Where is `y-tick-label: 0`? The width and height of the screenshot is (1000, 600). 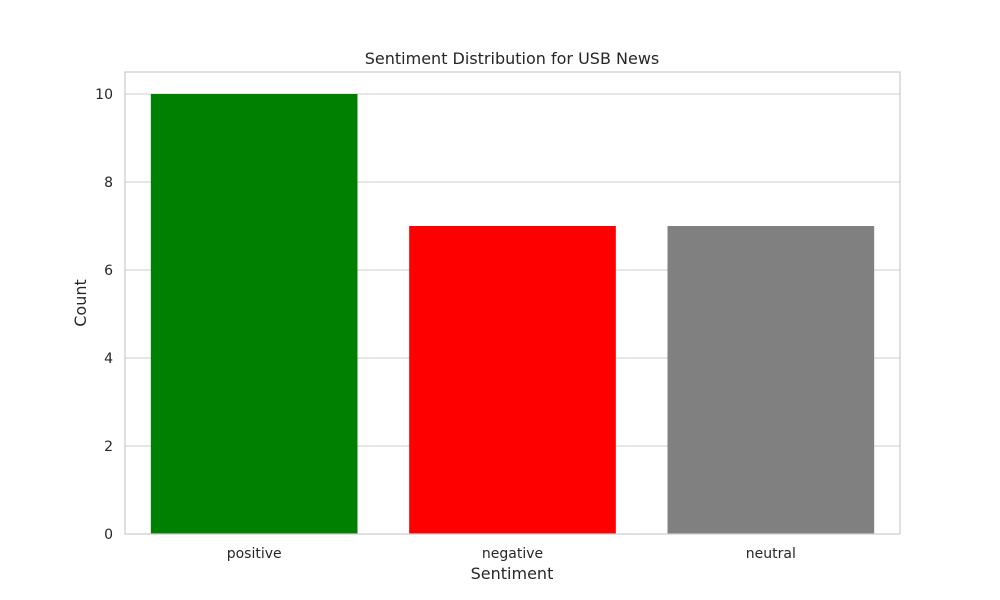
y-tick-label: 0 is located at coordinates (108, 535).